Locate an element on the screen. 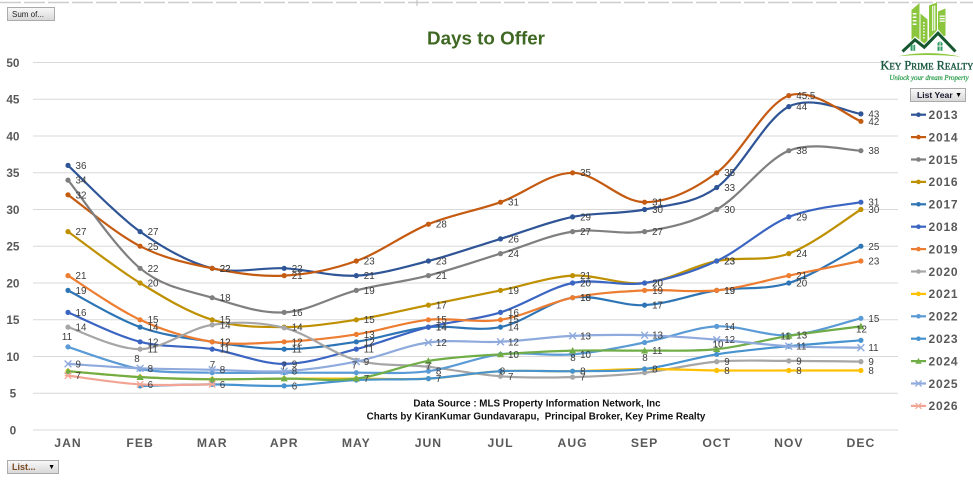 The image size is (973, 480). svg-text: 20 is located at coordinates (13, 283).